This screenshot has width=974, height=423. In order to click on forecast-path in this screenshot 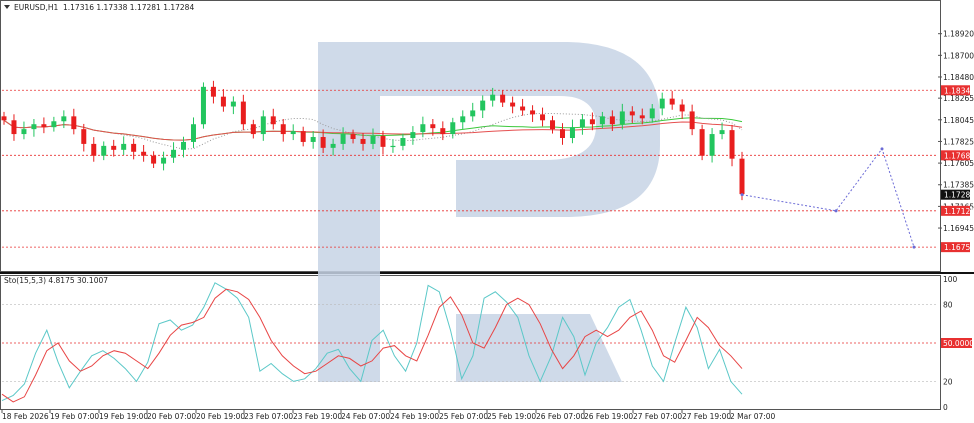, I will do `click(828, 198)`.